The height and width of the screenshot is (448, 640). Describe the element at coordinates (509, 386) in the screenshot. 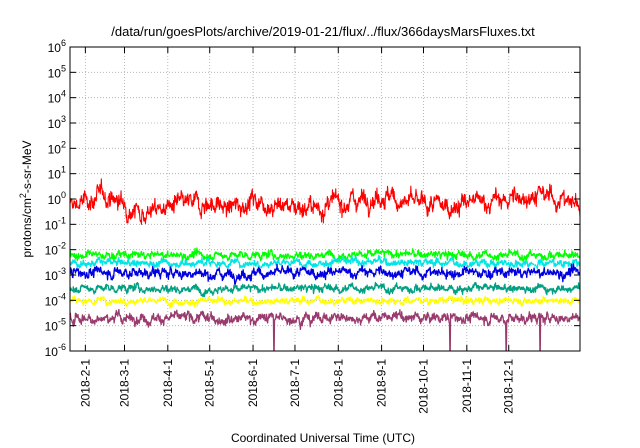

I see `x-tick-label: 2018-12-1` at that location.